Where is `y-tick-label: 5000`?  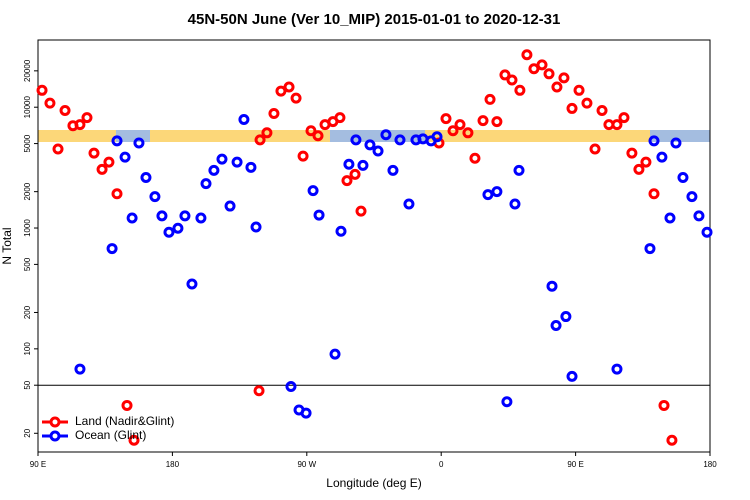
y-tick-label: 5000 is located at coordinates (27, 143).